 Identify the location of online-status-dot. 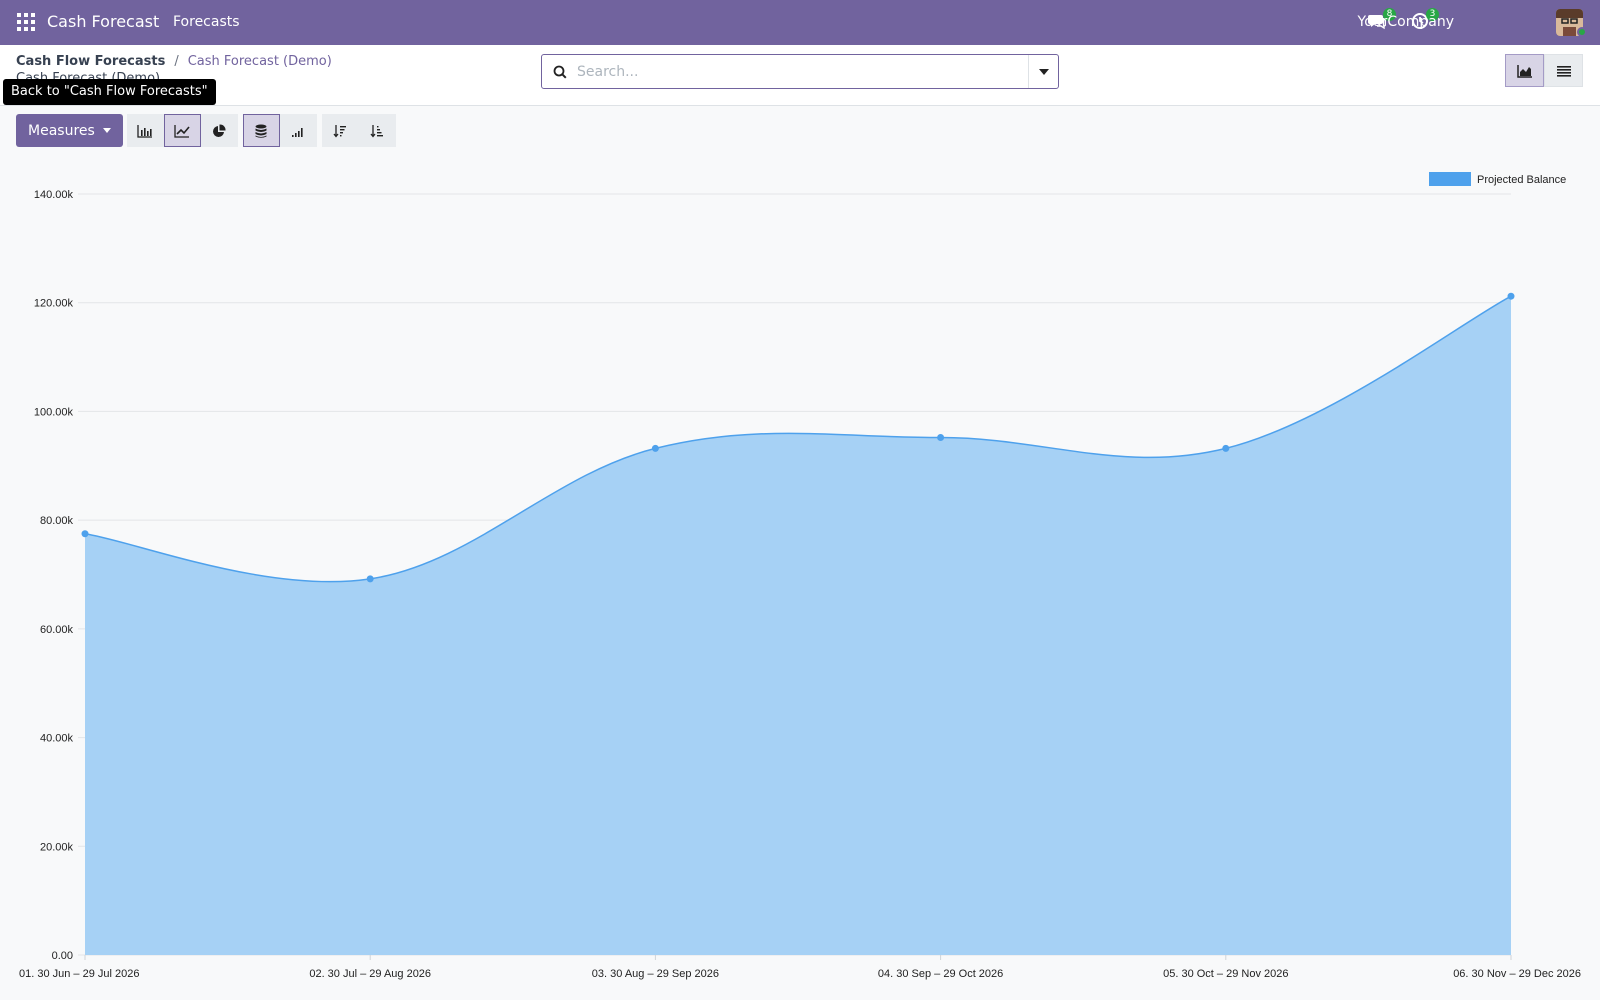
(1582, 32).